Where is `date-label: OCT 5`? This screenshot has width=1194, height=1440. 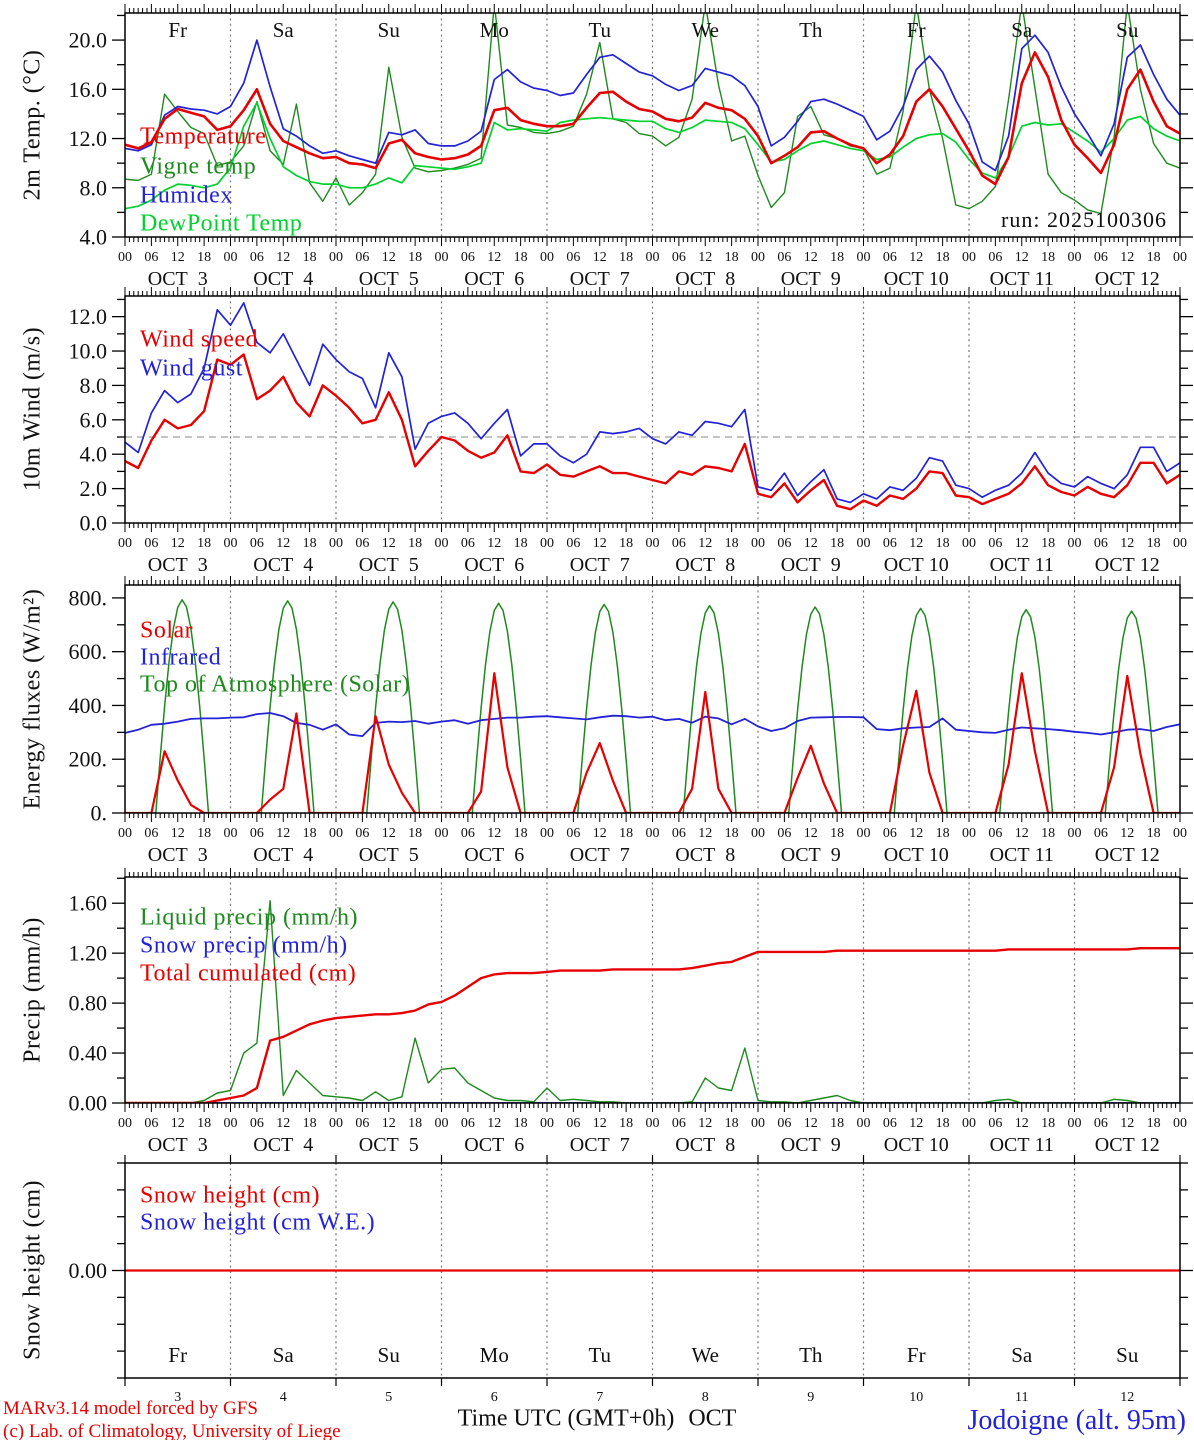 date-label: OCT 5 is located at coordinates (389, 565).